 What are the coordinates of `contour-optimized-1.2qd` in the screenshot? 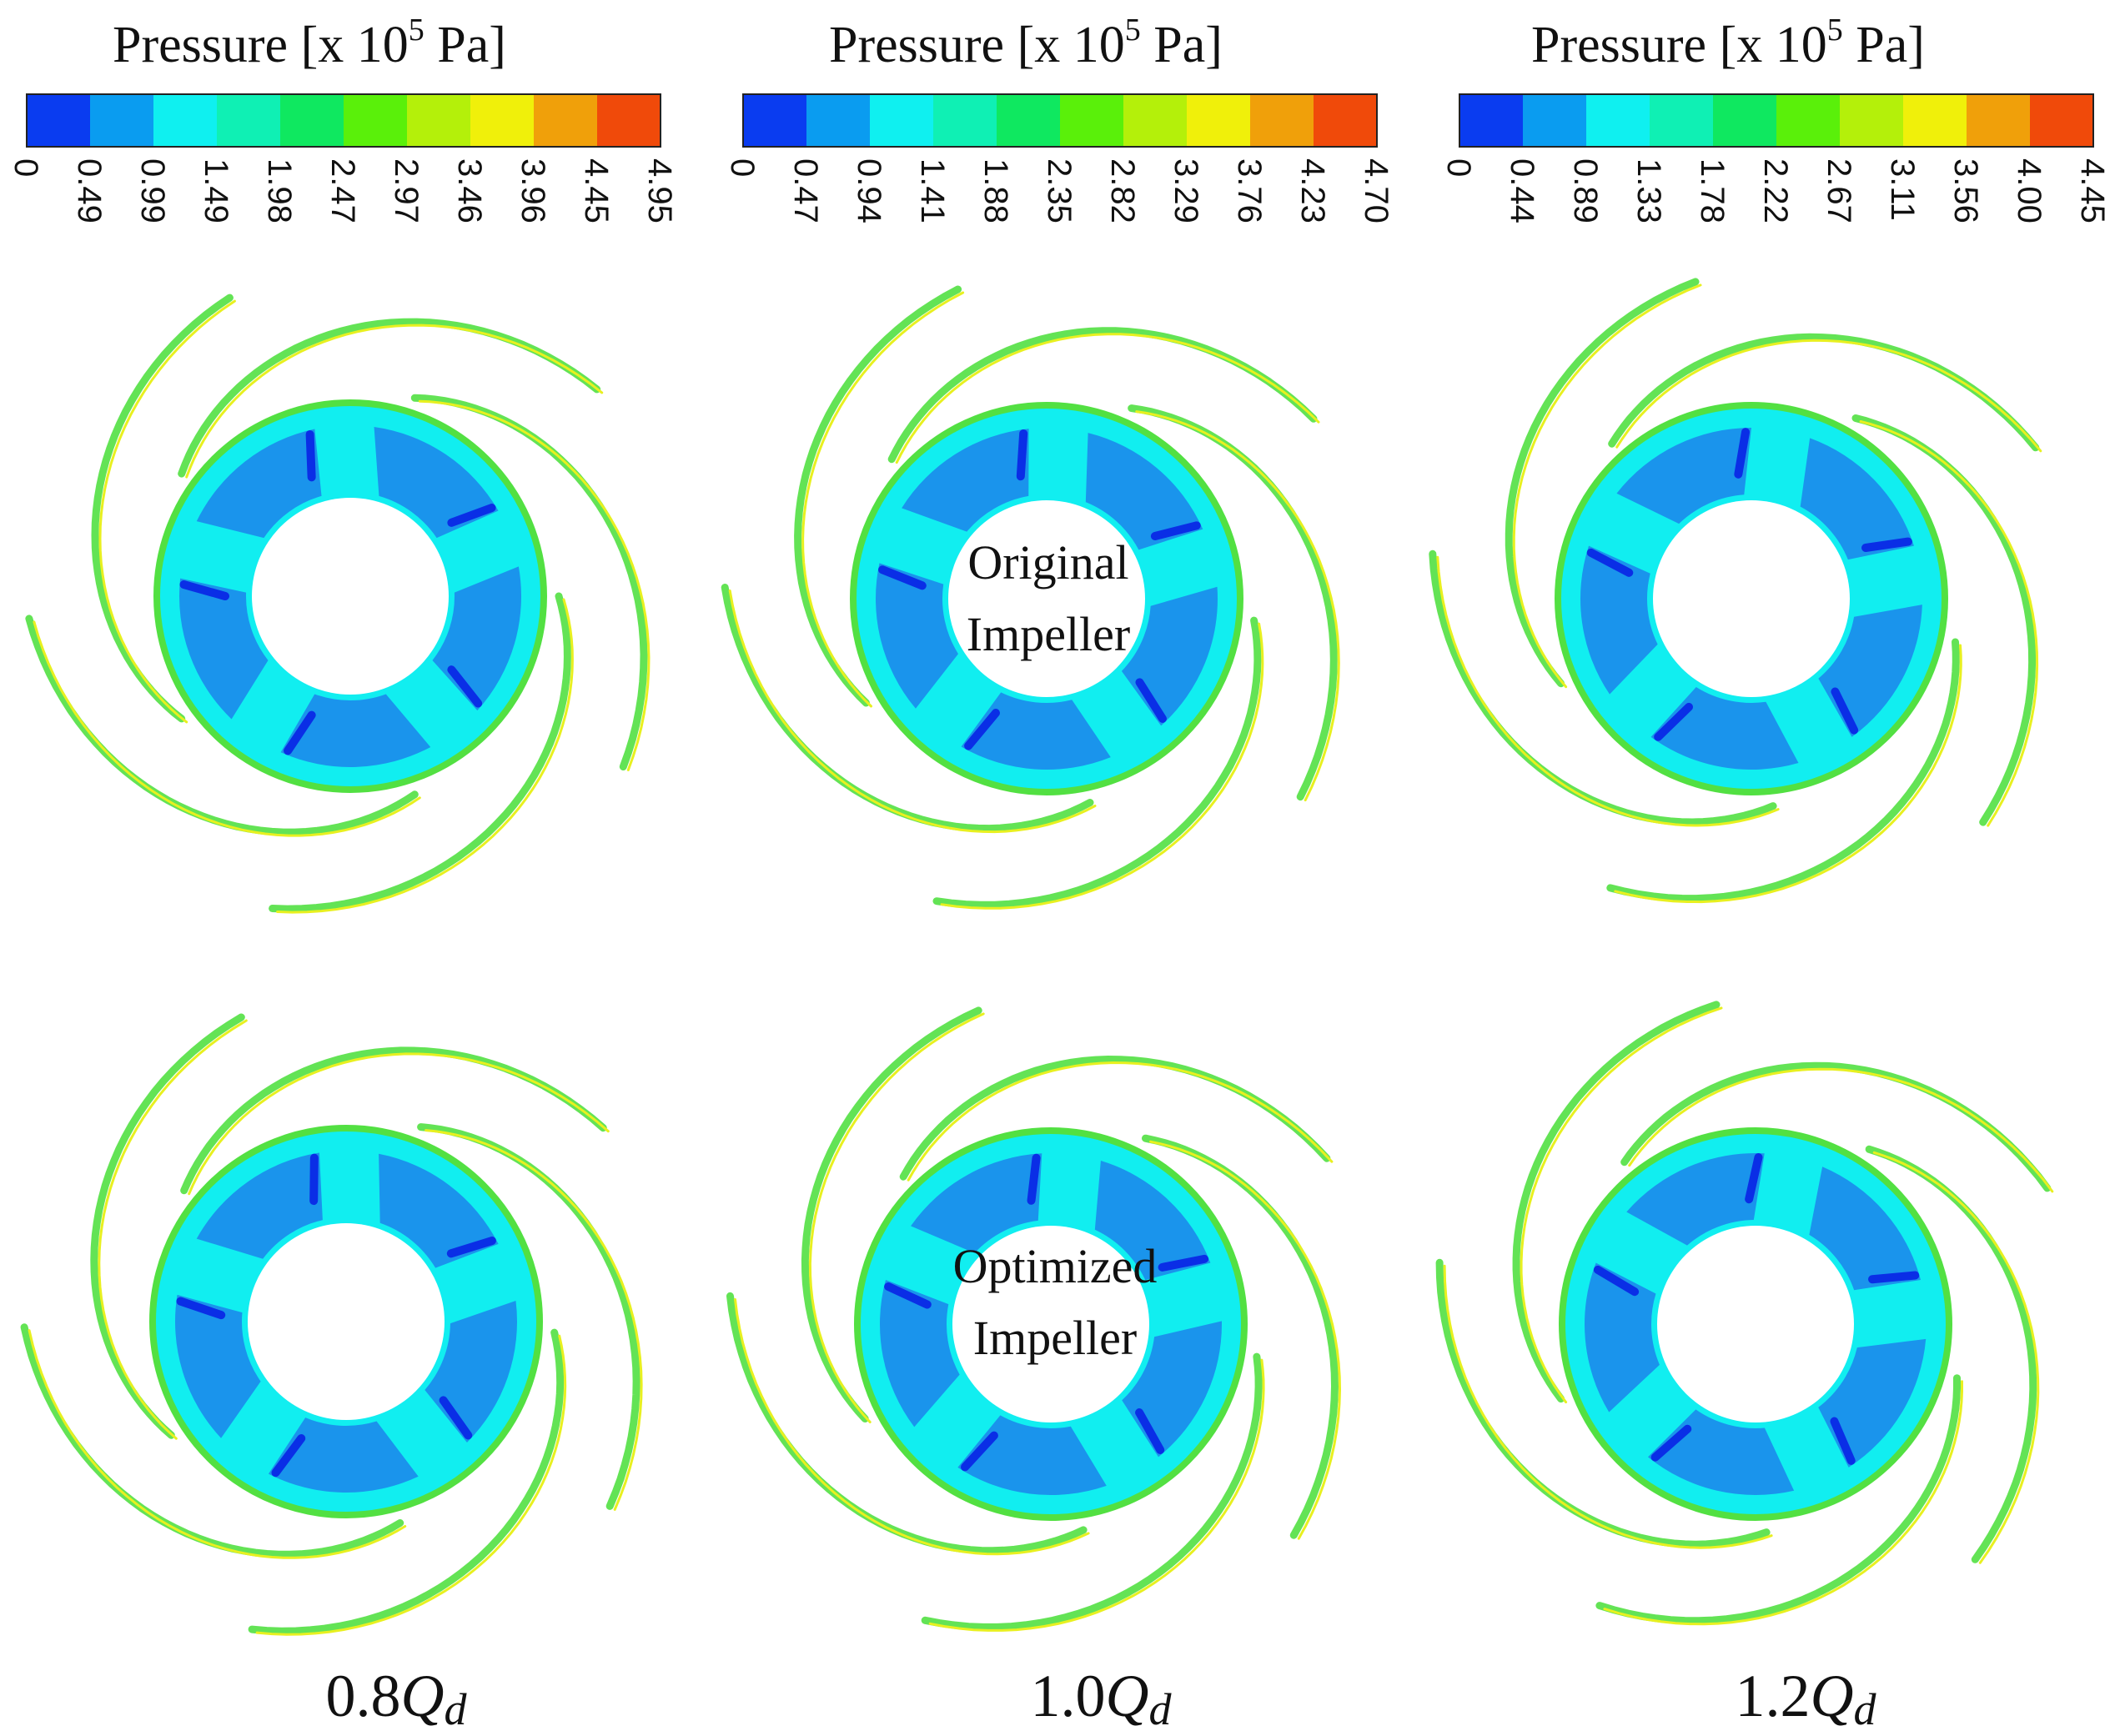 It's located at (1745, 1314).